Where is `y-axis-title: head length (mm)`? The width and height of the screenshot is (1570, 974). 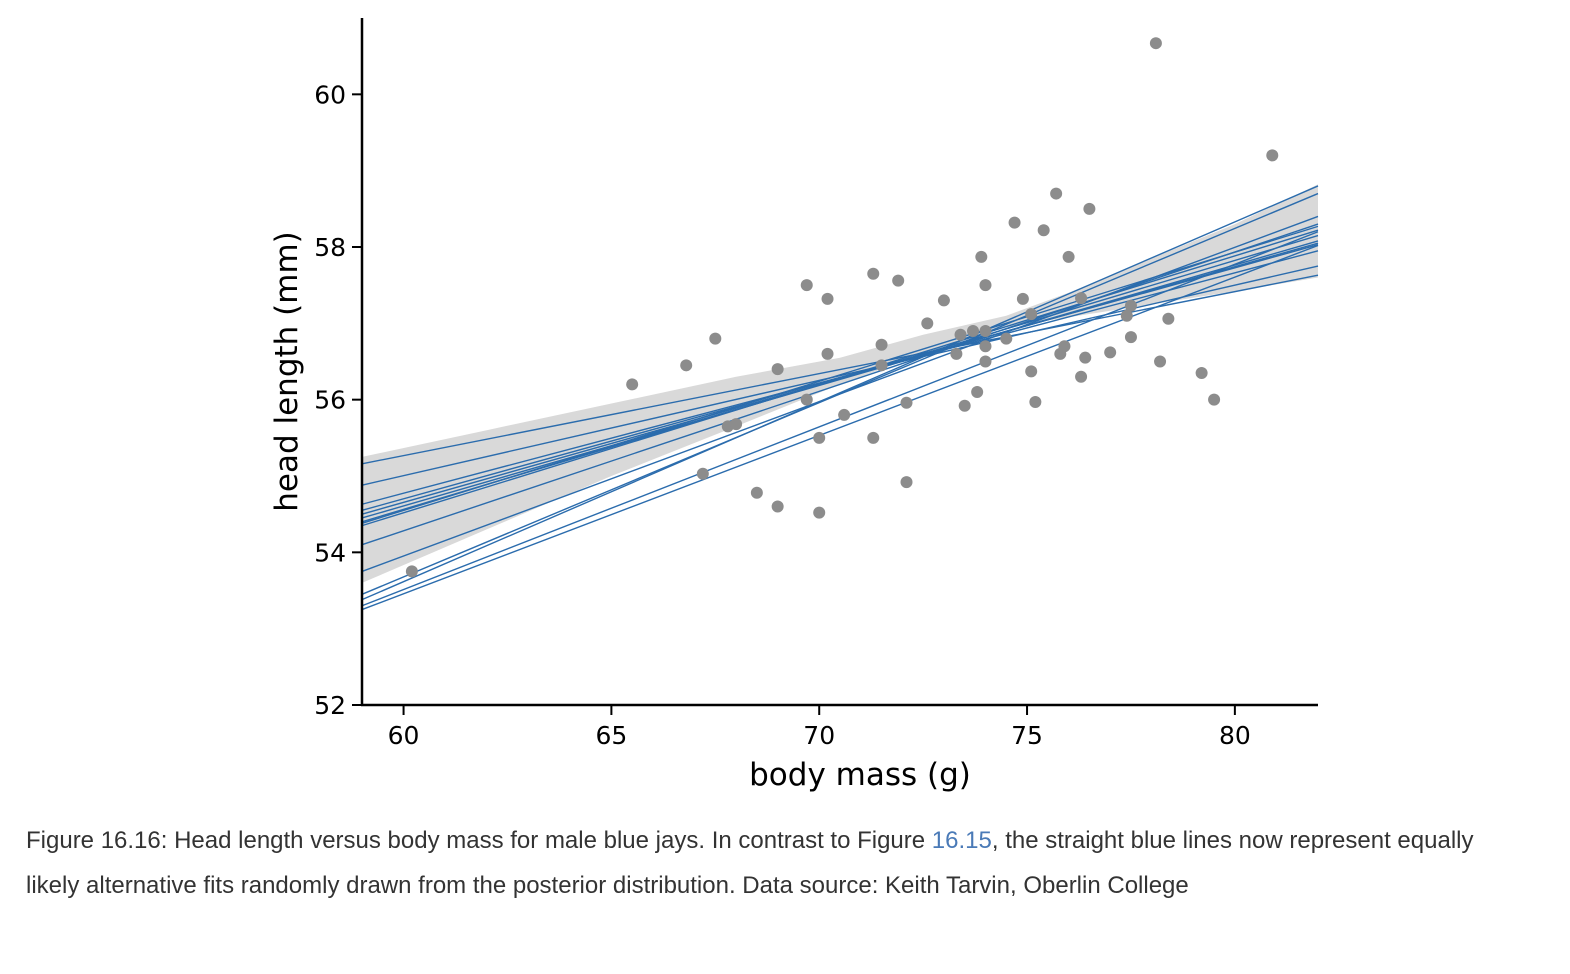 y-axis-title: head length (mm) is located at coordinates (287, 371).